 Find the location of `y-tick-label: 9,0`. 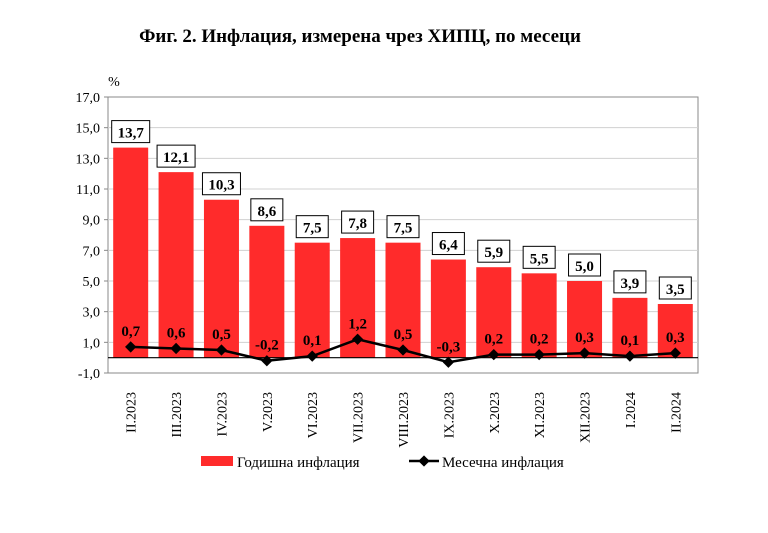

y-tick-label: 9,0 is located at coordinates (92, 221).